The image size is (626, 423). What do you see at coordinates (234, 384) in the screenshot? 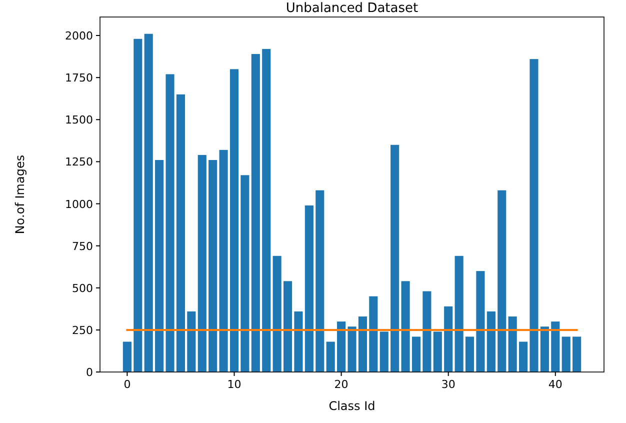
I see `x-tick-label: 10` at bounding box center [234, 384].